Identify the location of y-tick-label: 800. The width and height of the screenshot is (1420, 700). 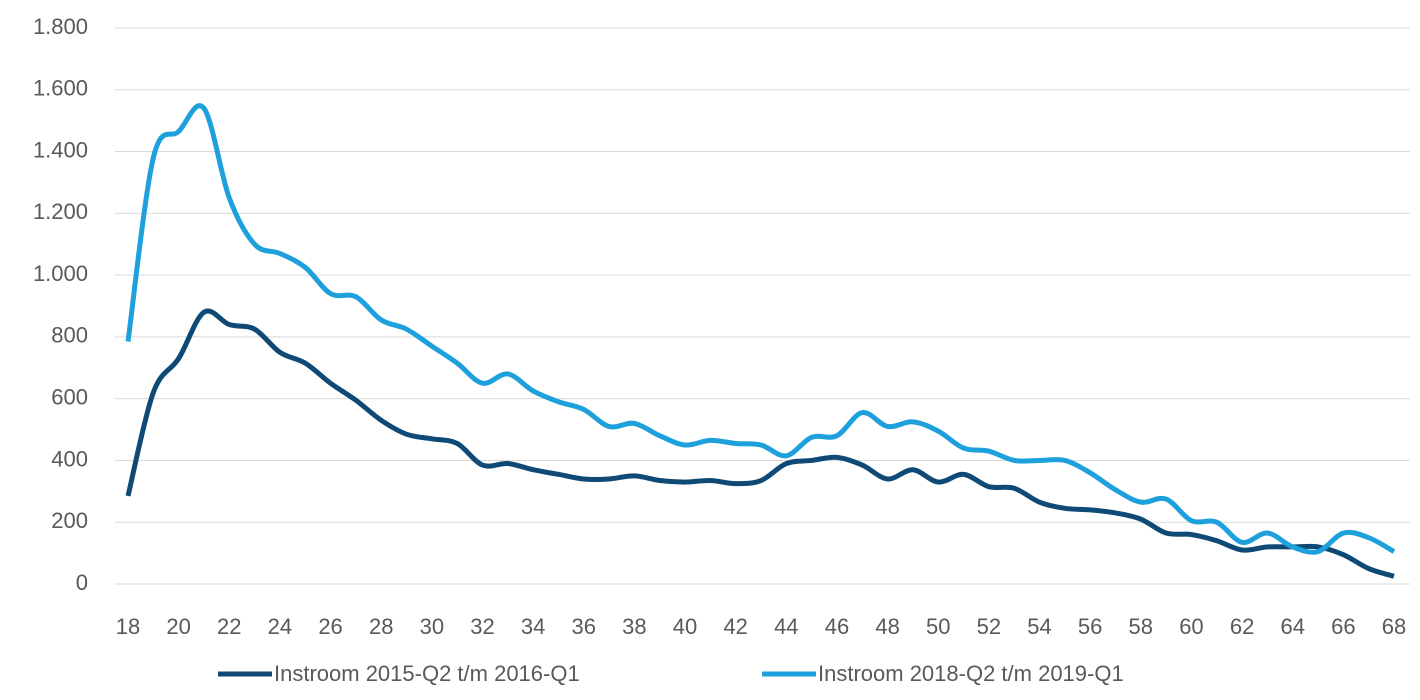
(69, 335).